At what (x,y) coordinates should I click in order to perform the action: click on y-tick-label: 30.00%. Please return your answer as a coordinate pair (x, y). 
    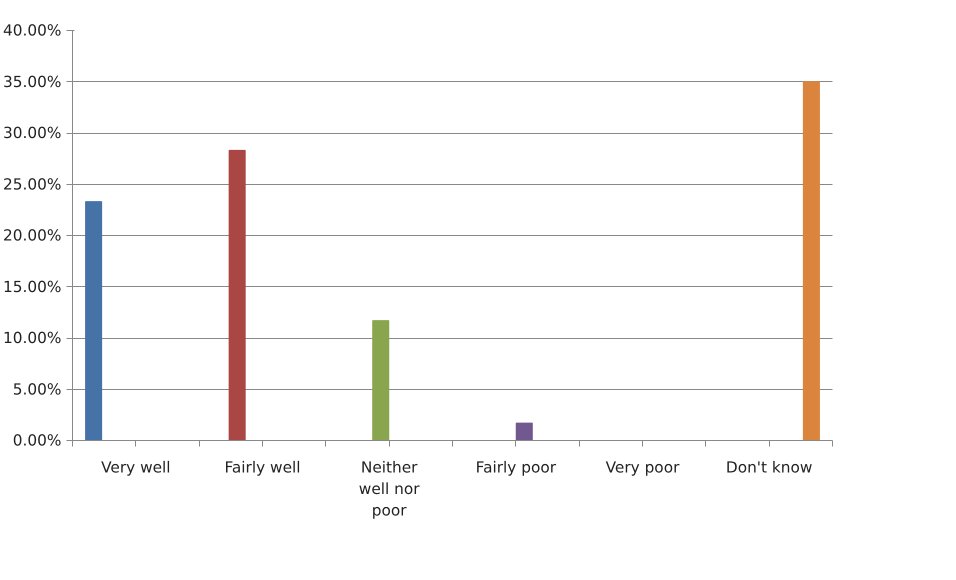
    Looking at the image, I should click on (32, 133).